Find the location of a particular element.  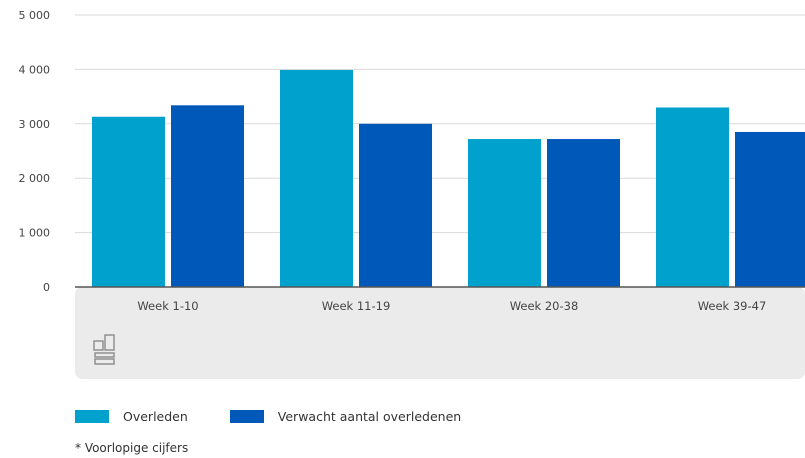

x-tick-label: Week 11-19 is located at coordinates (356, 306).